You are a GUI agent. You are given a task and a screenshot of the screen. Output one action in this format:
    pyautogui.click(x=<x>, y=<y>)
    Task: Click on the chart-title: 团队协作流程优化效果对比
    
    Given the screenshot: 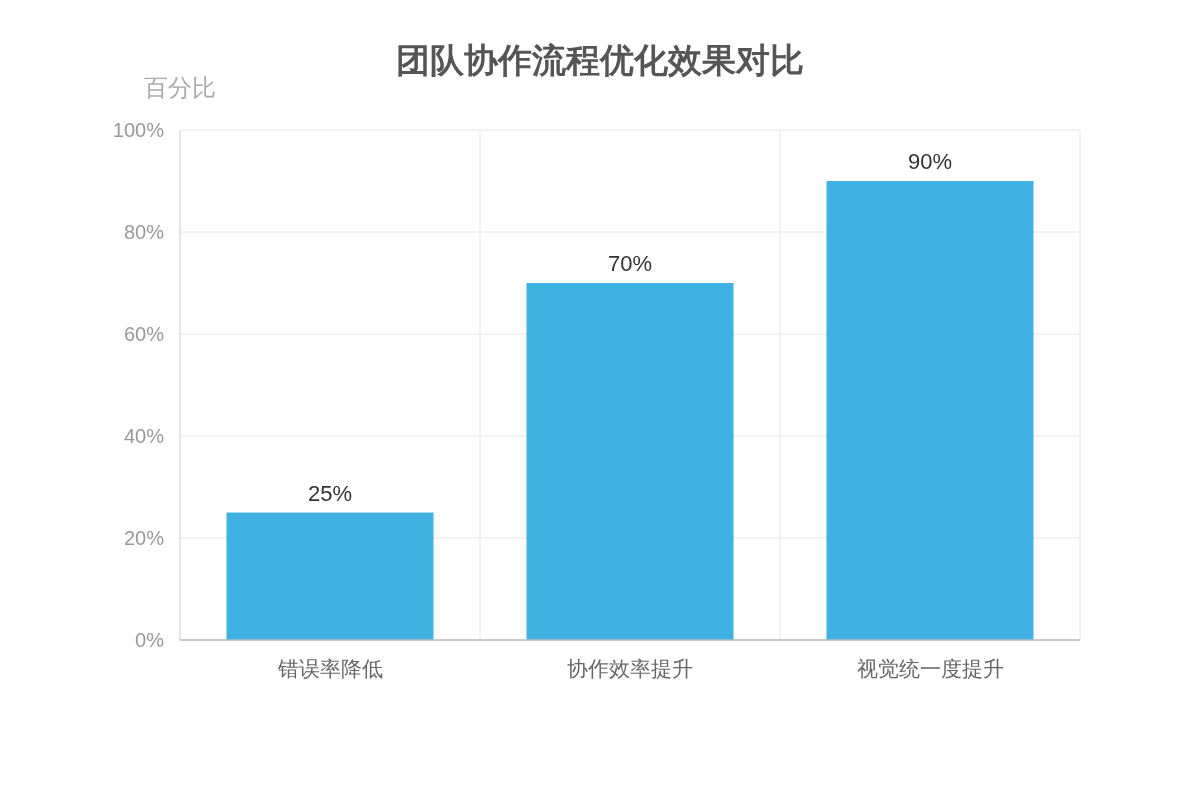 What is the action you would take?
    pyautogui.click(x=600, y=60)
    